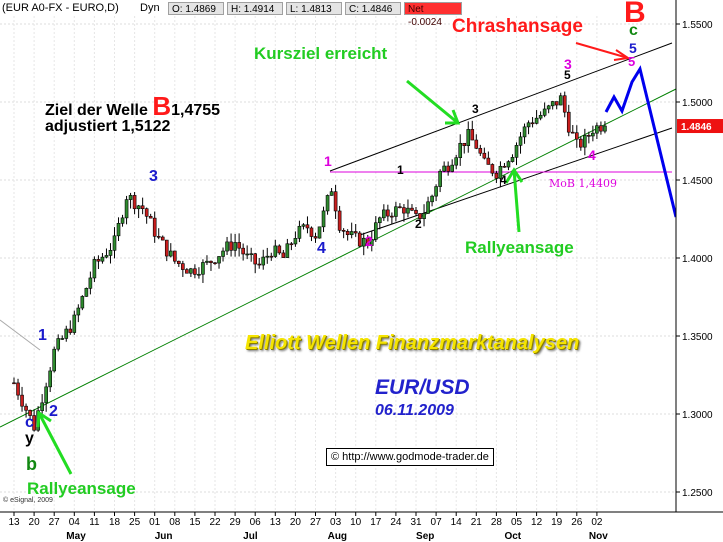 The image size is (723, 542). Describe the element at coordinates (514, 200) in the screenshot. I see `arrow-rallye-mid` at that location.